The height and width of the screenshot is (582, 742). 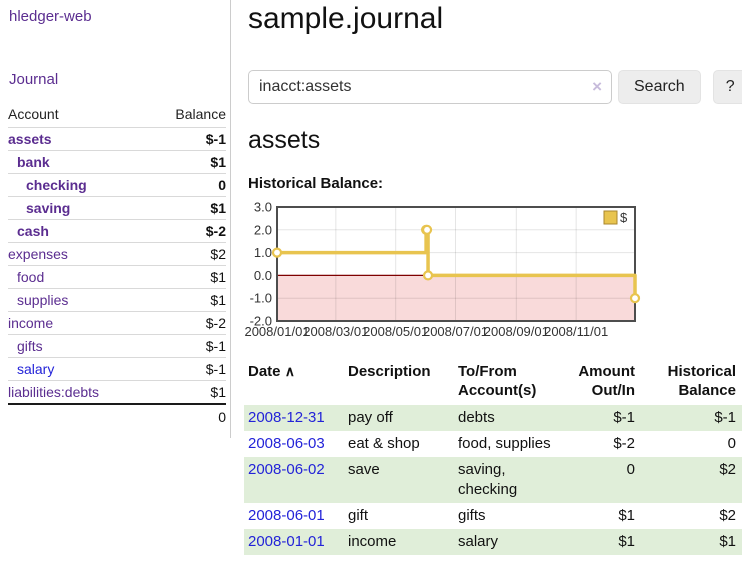 I want to click on svg-text: 2.0, so click(x=263, y=229).